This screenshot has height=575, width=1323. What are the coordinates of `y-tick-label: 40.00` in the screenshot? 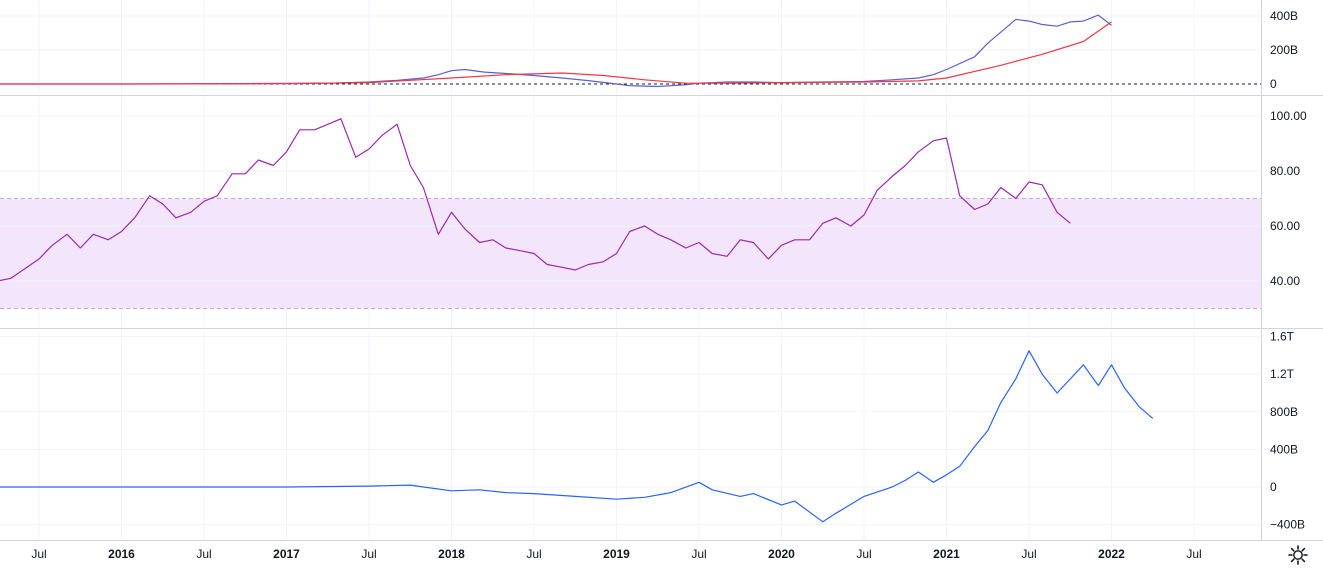 It's located at (1285, 281).